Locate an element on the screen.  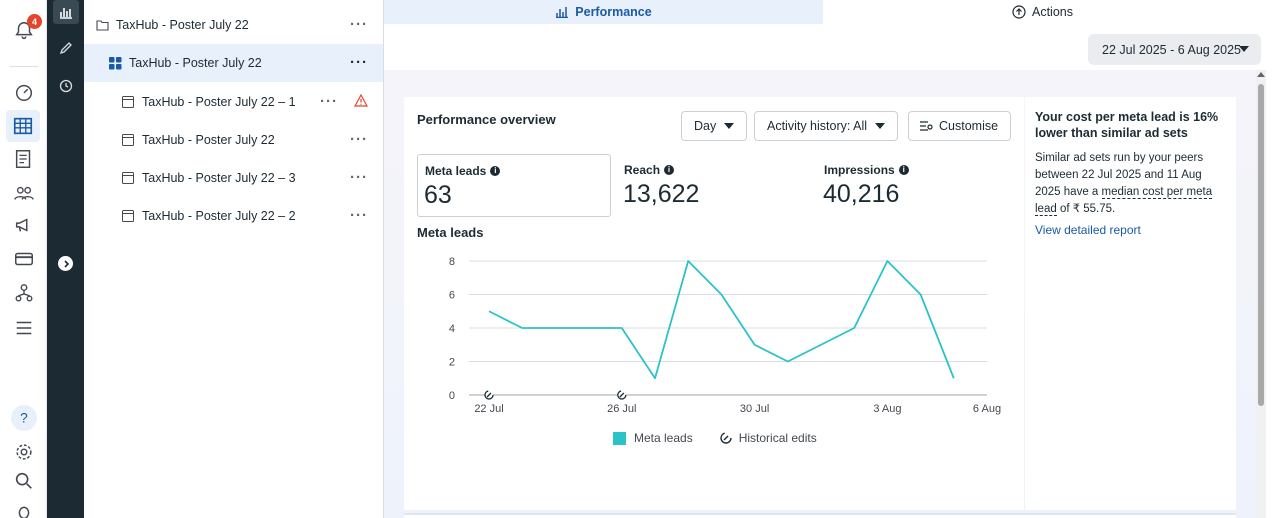
day-dropdown-label: Day is located at coordinates (705, 126).